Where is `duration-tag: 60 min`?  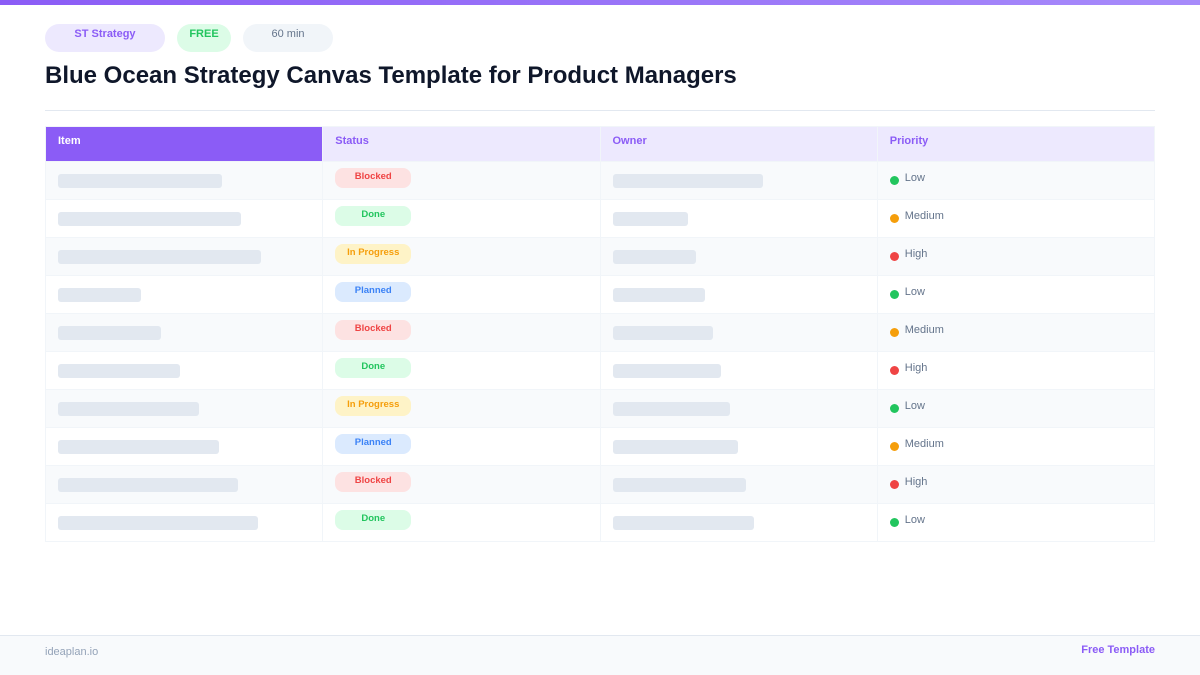
duration-tag: 60 min is located at coordinates (288, 38).